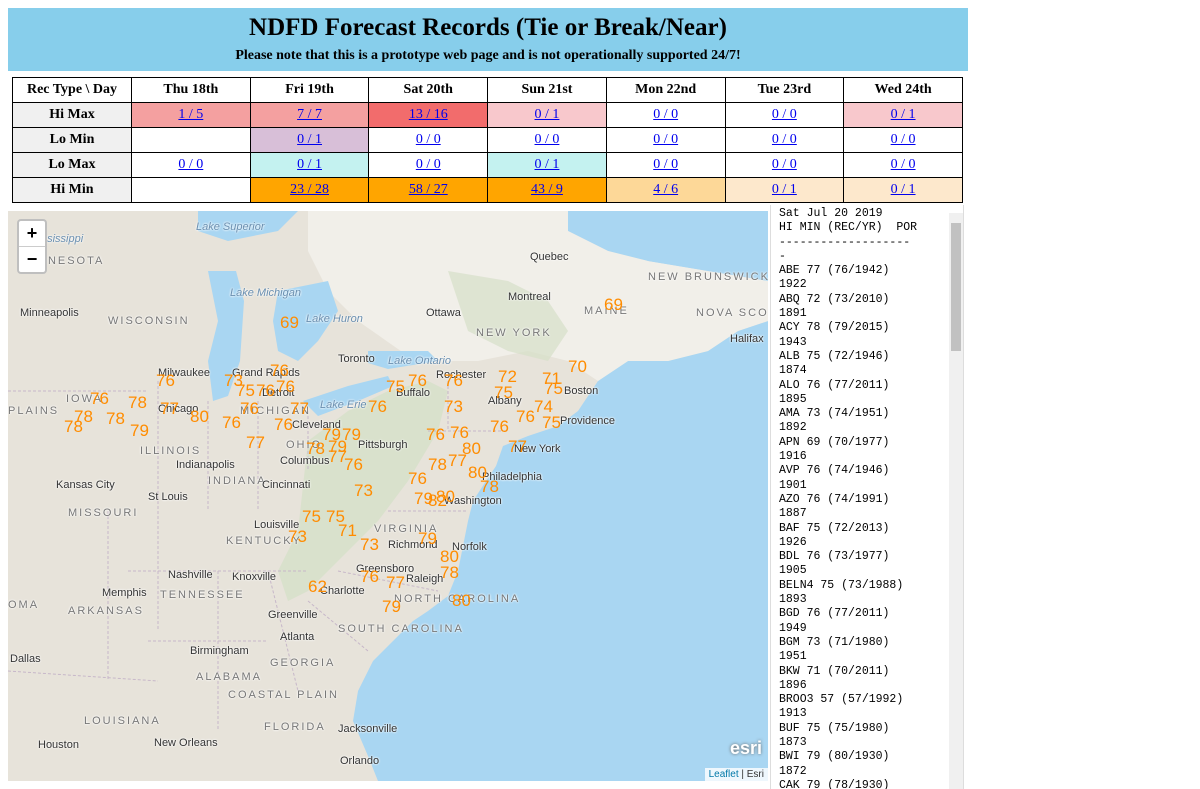 The height and width of the screenshot is (789, 1200). I want to click on zoom-out-button: −, so click(32, 259).